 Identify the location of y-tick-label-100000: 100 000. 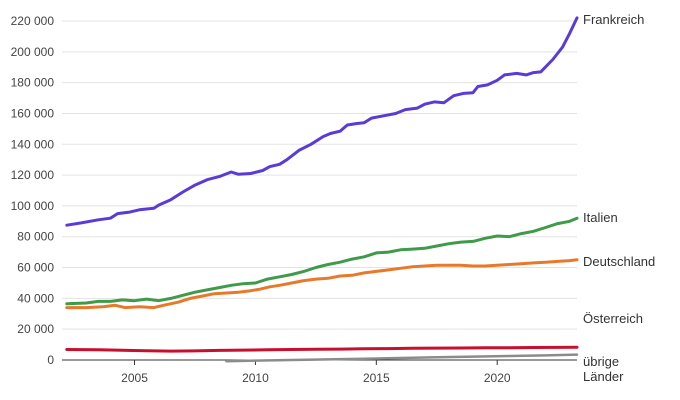
(33, 206).